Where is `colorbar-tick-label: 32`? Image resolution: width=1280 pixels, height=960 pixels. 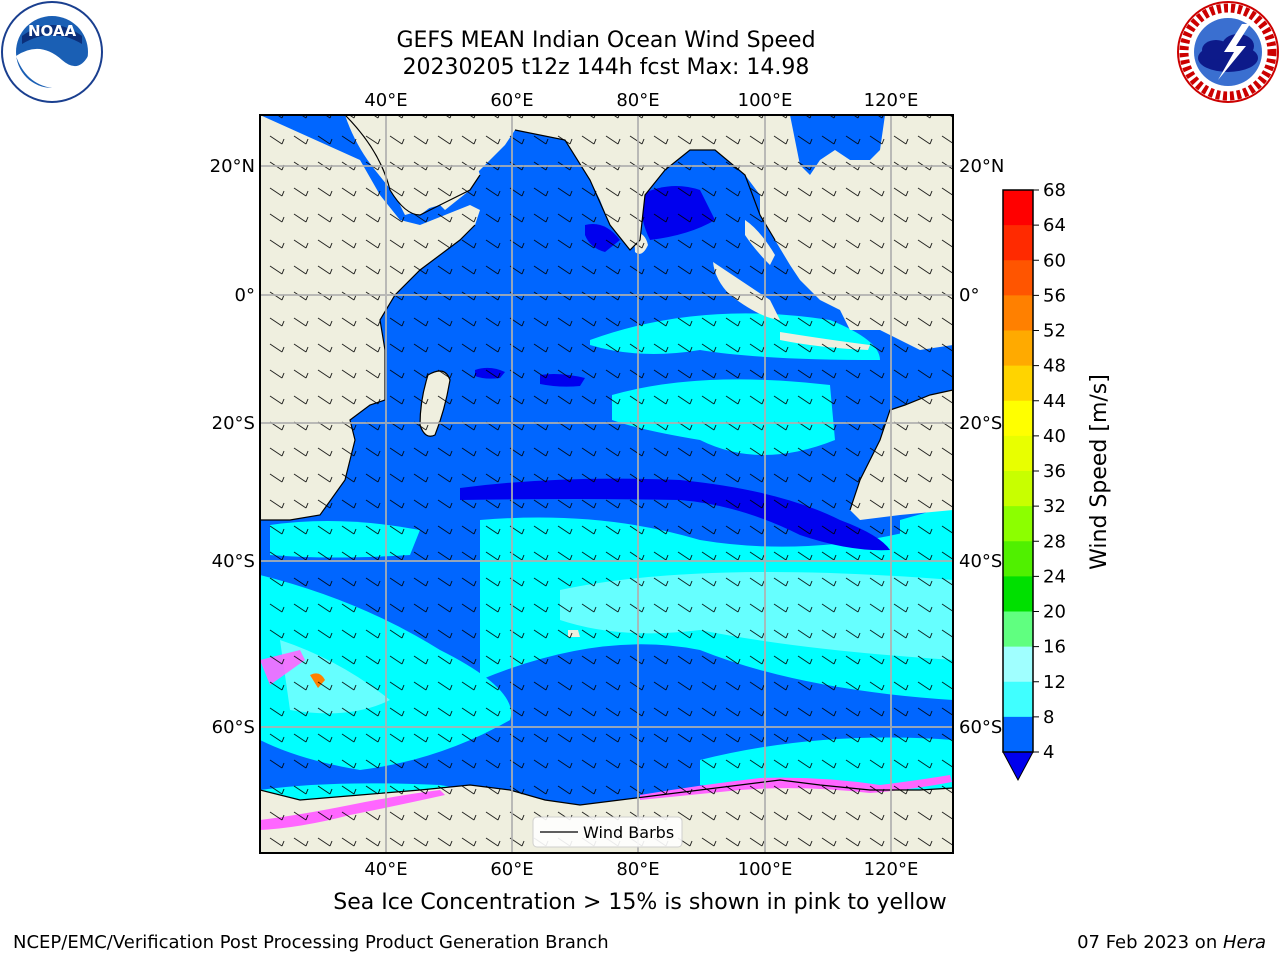 colorbar-tick-label: 32 is located at coordinates (1054, 506).